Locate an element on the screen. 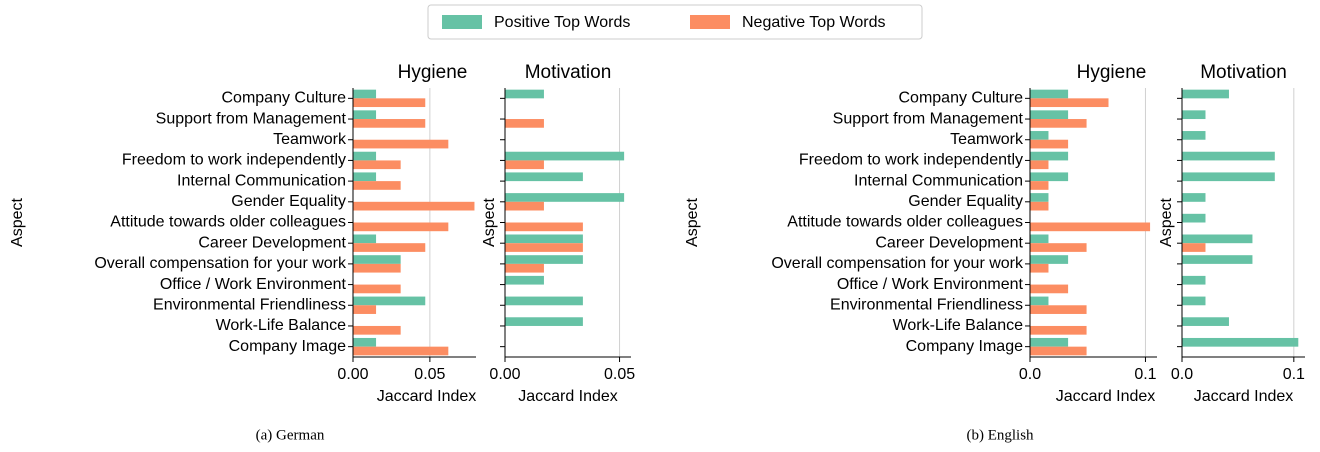 Image resolution: width=1320 pixels, height=452 pixels. x-tick-label: 0.0 is located at coordinates (1182, 374).